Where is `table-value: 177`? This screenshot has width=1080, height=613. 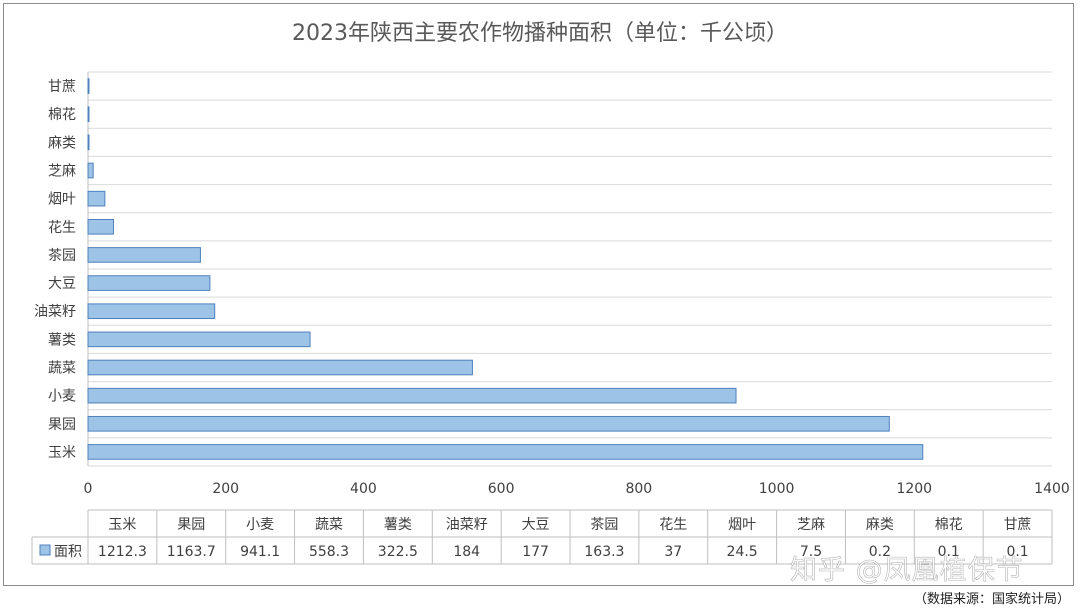
table-value: 177 is located at coordinates (535, 552).